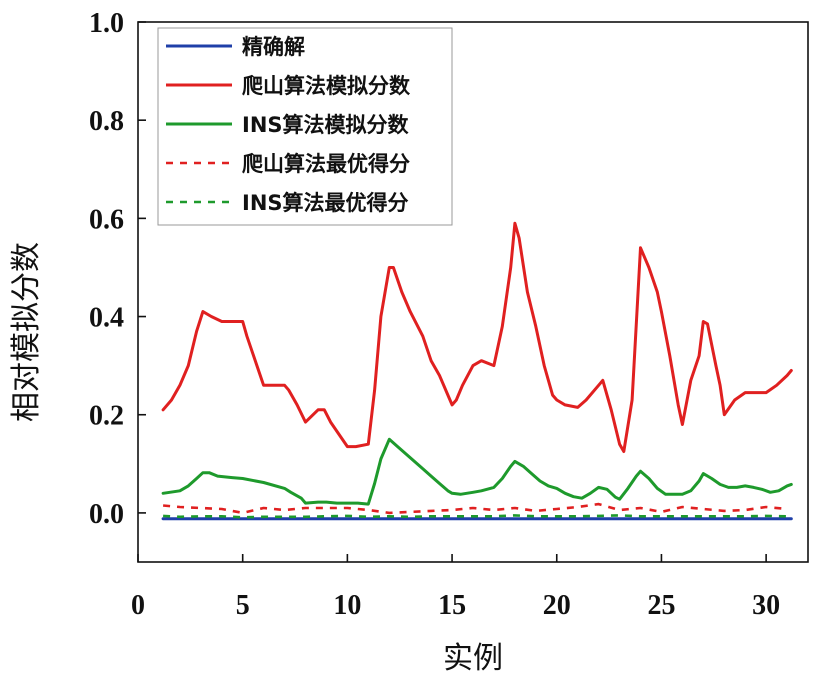 Image resolution: width=827 pixels, height=678 pixels. What do you see at coordinates (106, 219) in the screenshot?
I see `y-tick-label: 0.6` at bounding box center [106, 219].